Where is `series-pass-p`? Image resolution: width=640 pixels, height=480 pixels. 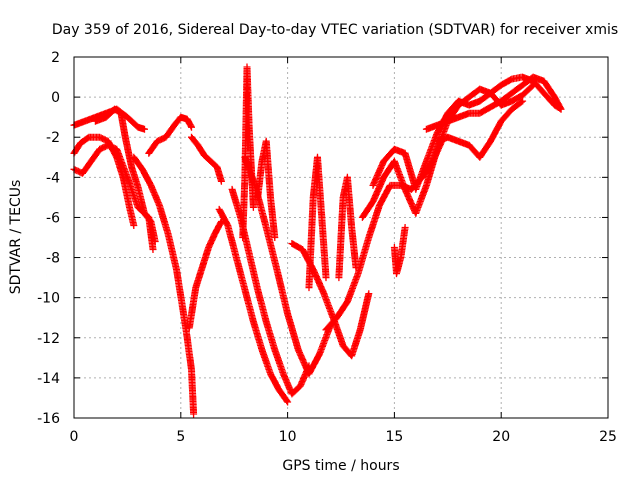
series-pass-p is located at coordinates (493, 103).